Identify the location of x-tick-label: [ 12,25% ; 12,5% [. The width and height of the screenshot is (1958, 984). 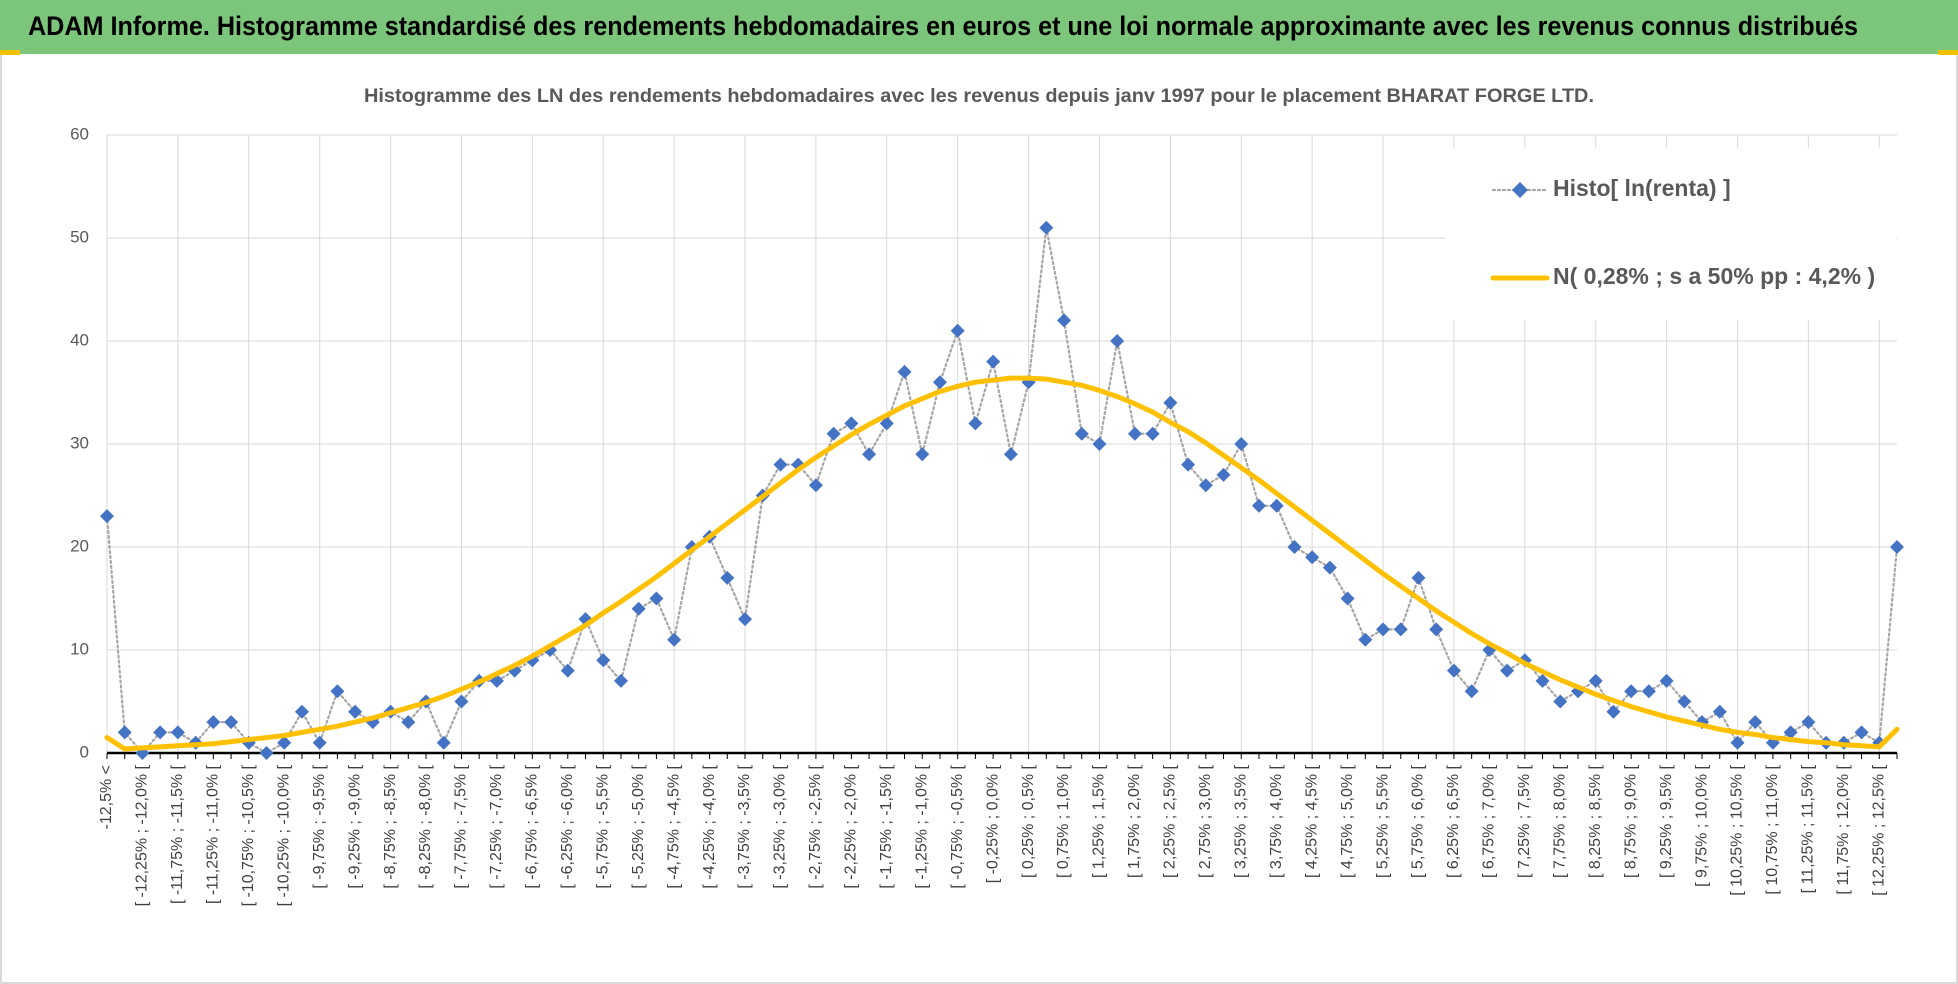
(1878, 829).